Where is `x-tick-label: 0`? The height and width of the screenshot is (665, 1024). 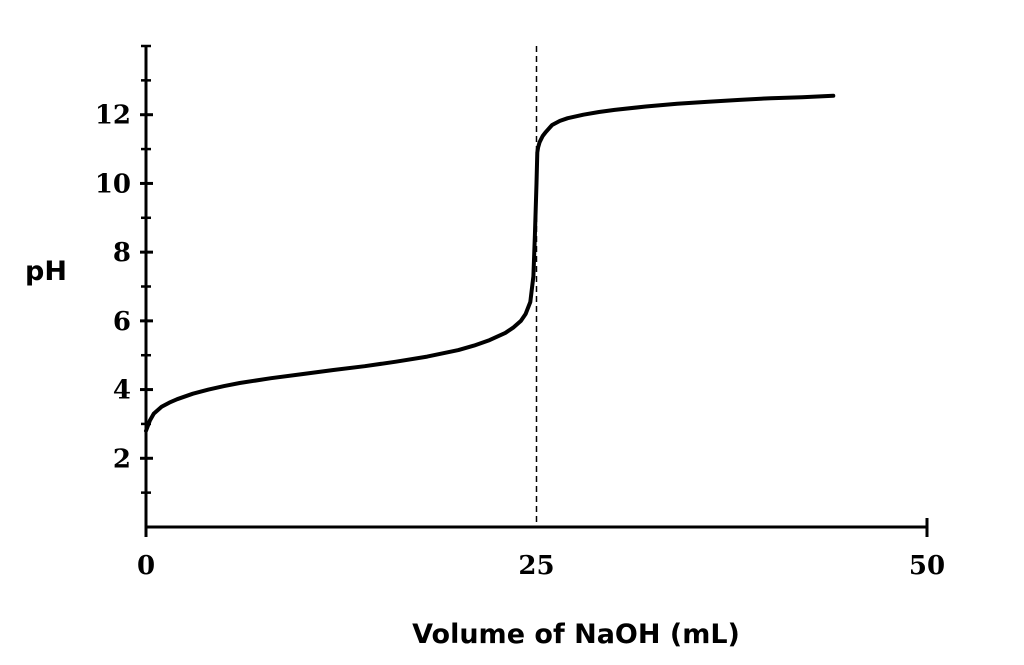
x-tick-label: 0 is located at coordinates (146, 566).